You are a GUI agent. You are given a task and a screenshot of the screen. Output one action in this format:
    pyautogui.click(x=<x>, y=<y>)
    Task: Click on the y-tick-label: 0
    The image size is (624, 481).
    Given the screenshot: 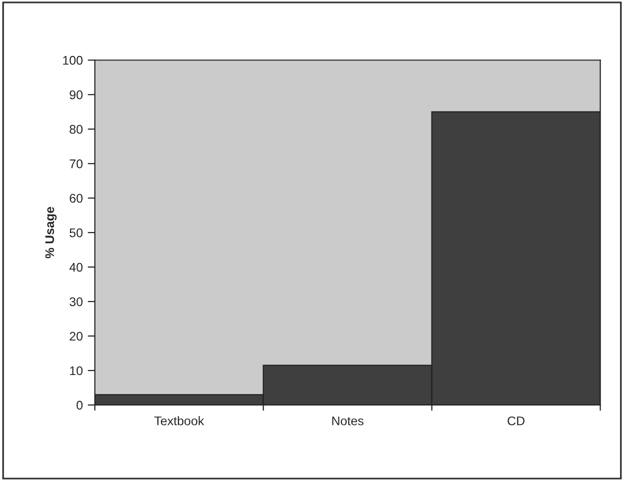 What is the action you would take?
    pyautogui.click(x=79, y=405)
    